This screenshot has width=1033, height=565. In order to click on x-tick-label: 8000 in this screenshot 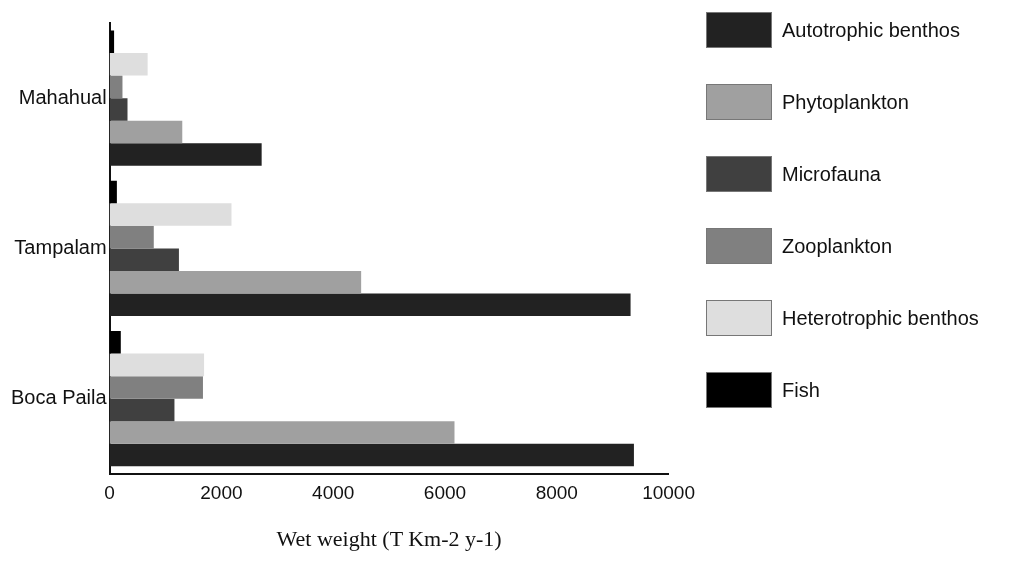, I will do `click(556, 493)`.